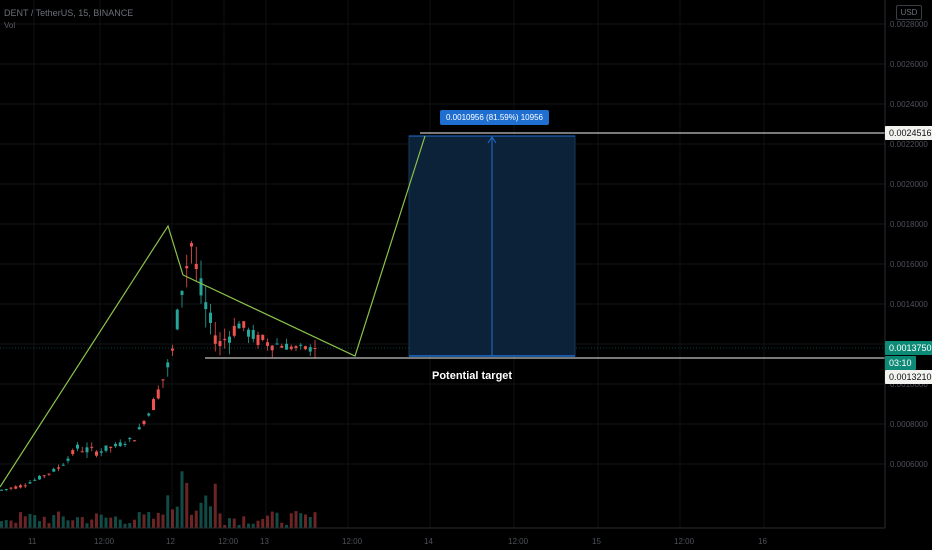  I want to click on price-tick-label: 0.0016000, so click(909, 264).